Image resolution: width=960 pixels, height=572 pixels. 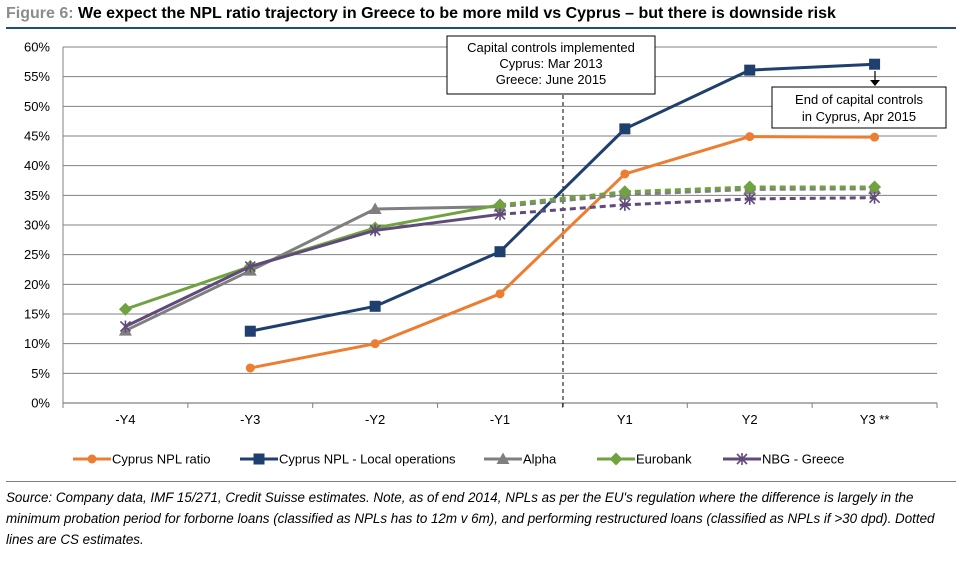 What do you see at coordinates (161, 459) in the screenshot?
I see `legend-label: Cyprus NPL ratio` at bounding box center [161, 459].